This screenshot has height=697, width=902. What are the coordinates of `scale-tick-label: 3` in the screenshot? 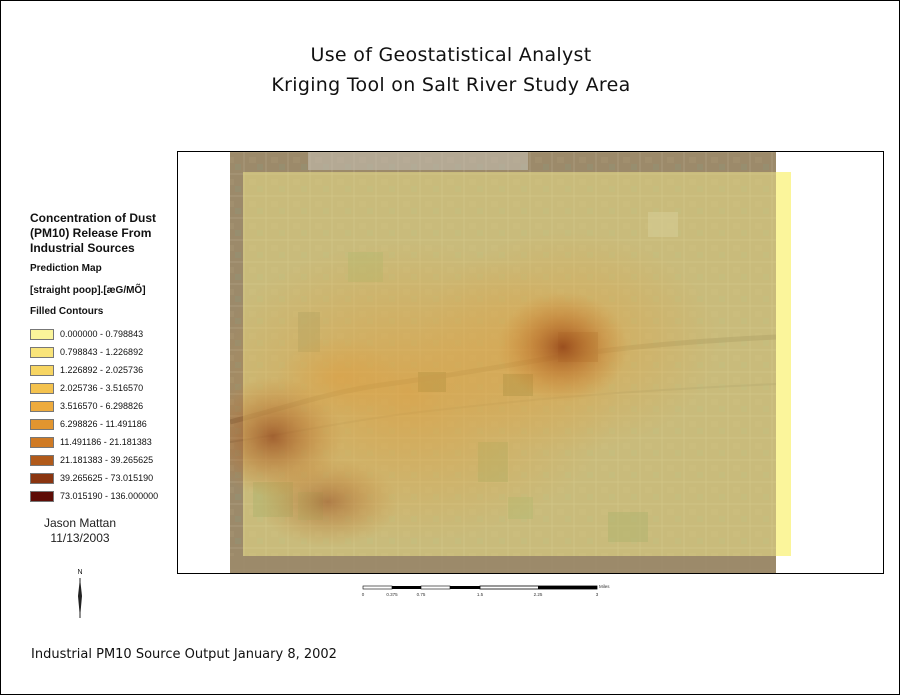 It's located at (597, 594).